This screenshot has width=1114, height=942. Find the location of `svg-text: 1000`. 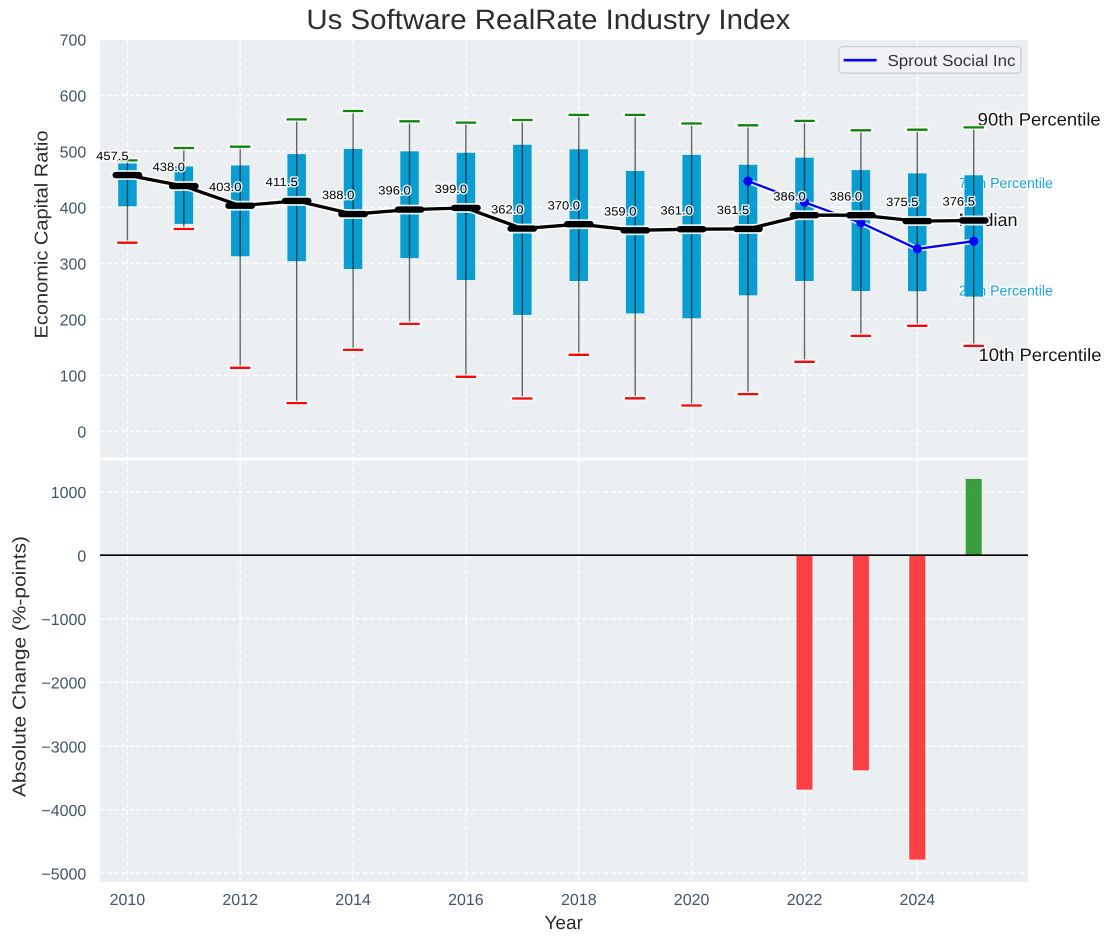

svg-text: 1000 is located at coordinates (69, 493).